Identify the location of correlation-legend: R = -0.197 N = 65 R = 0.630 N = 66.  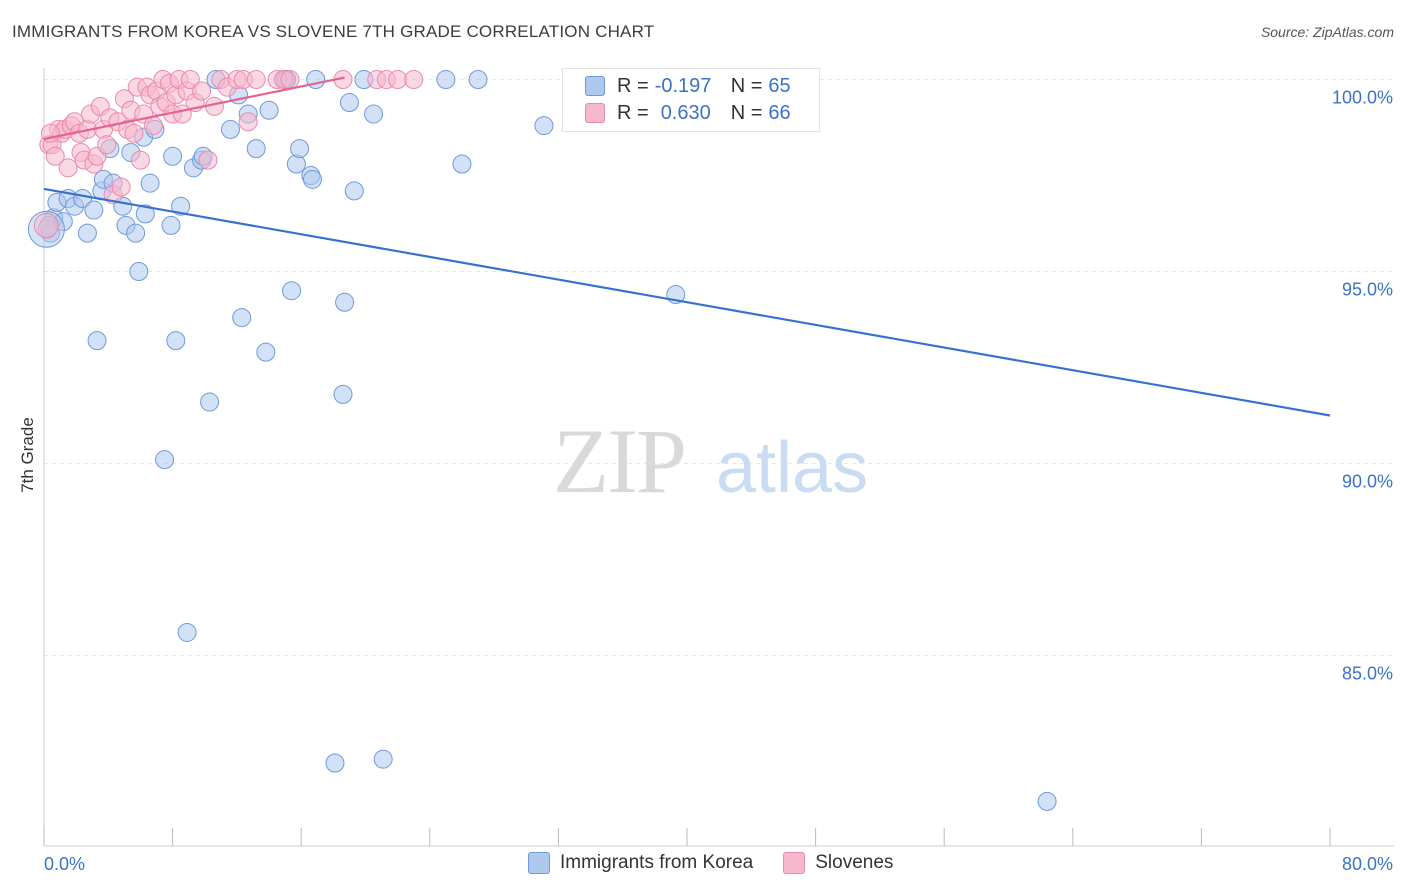
(691, 100).